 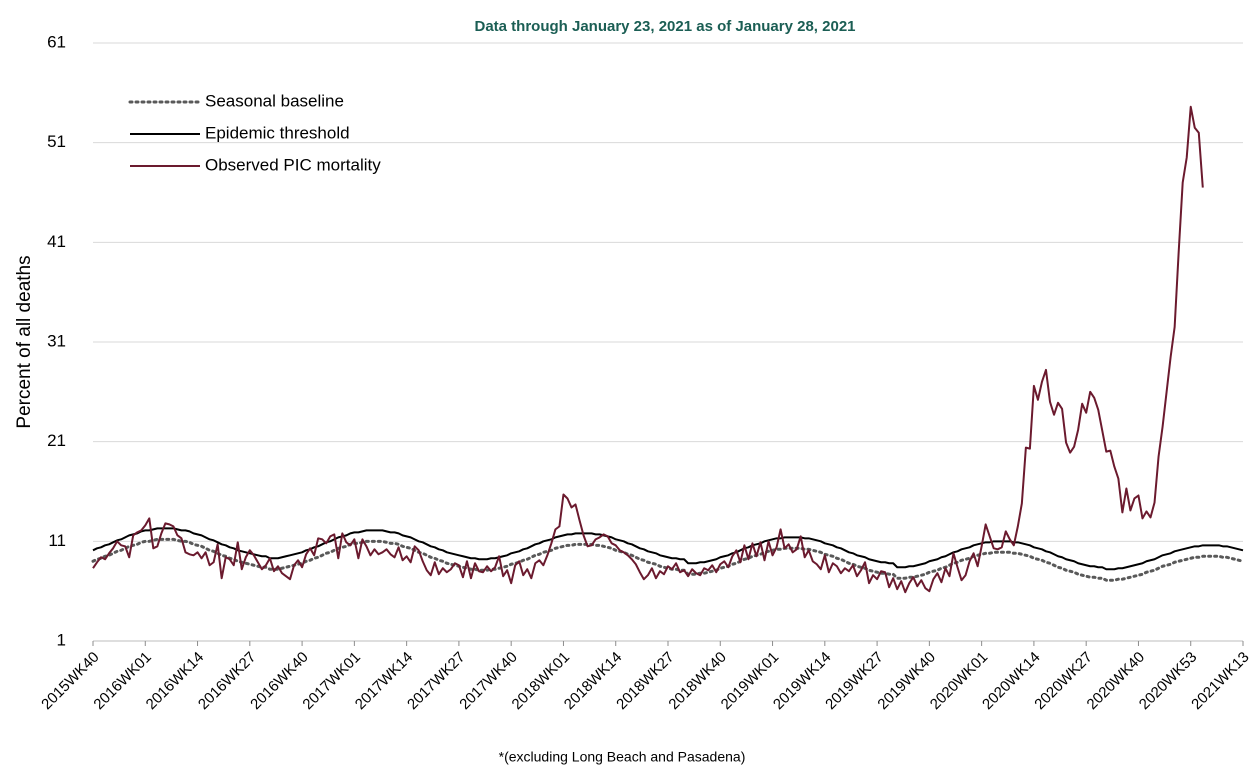 I want to click on y-tick-label: 41, so click(x=56, y=241).